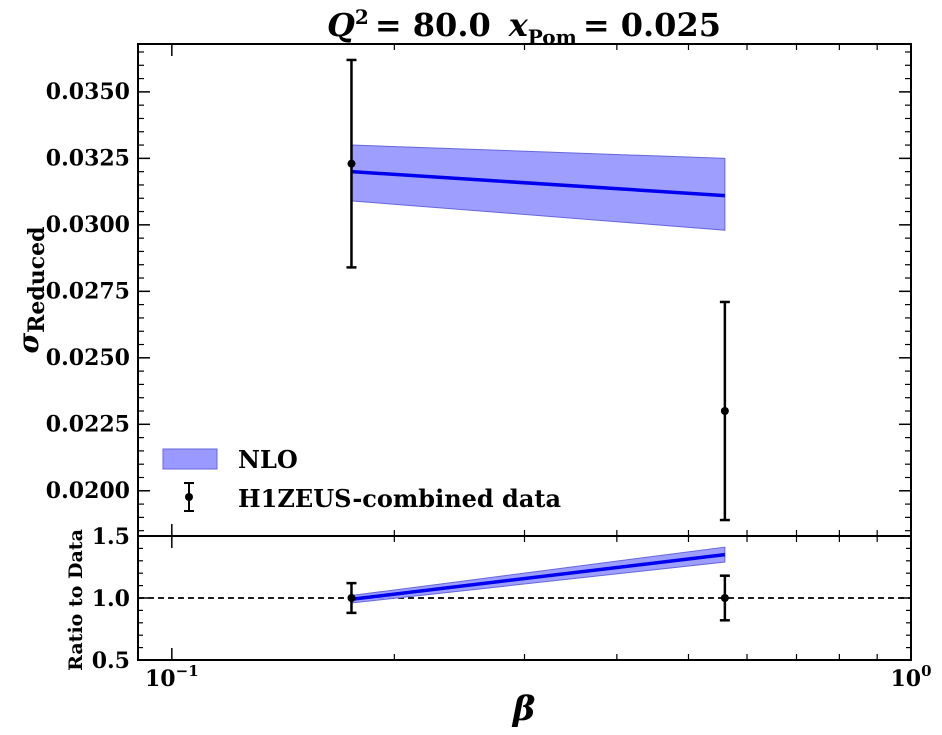 This screenshot has width=942, height=735. I want to click on ratio-nlo-band, so click(538, 575).